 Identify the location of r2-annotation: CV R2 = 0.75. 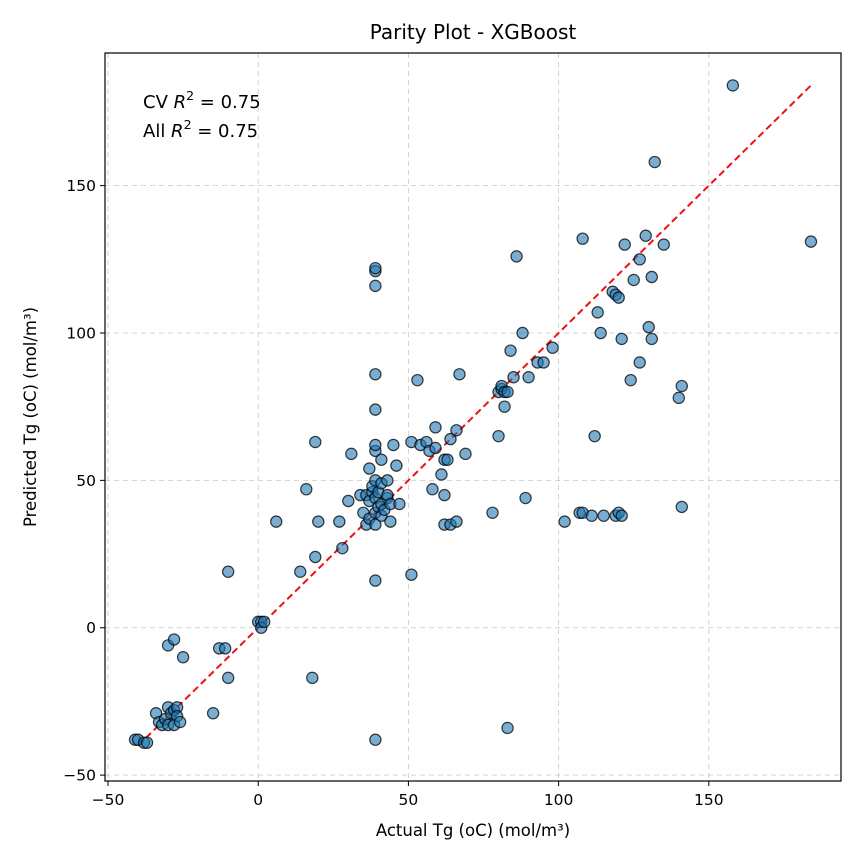
(202, 100).